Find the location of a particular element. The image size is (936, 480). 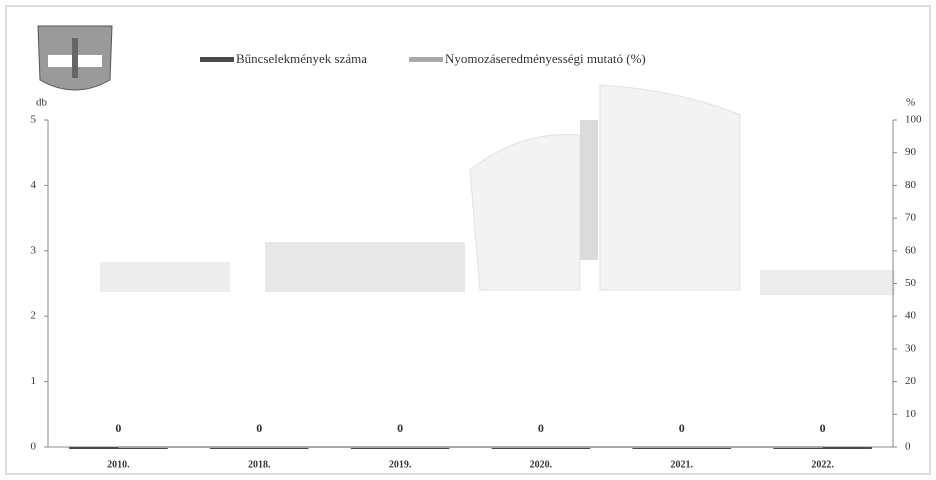

y-tick-label: 0 is located at coordinates (34, 447).